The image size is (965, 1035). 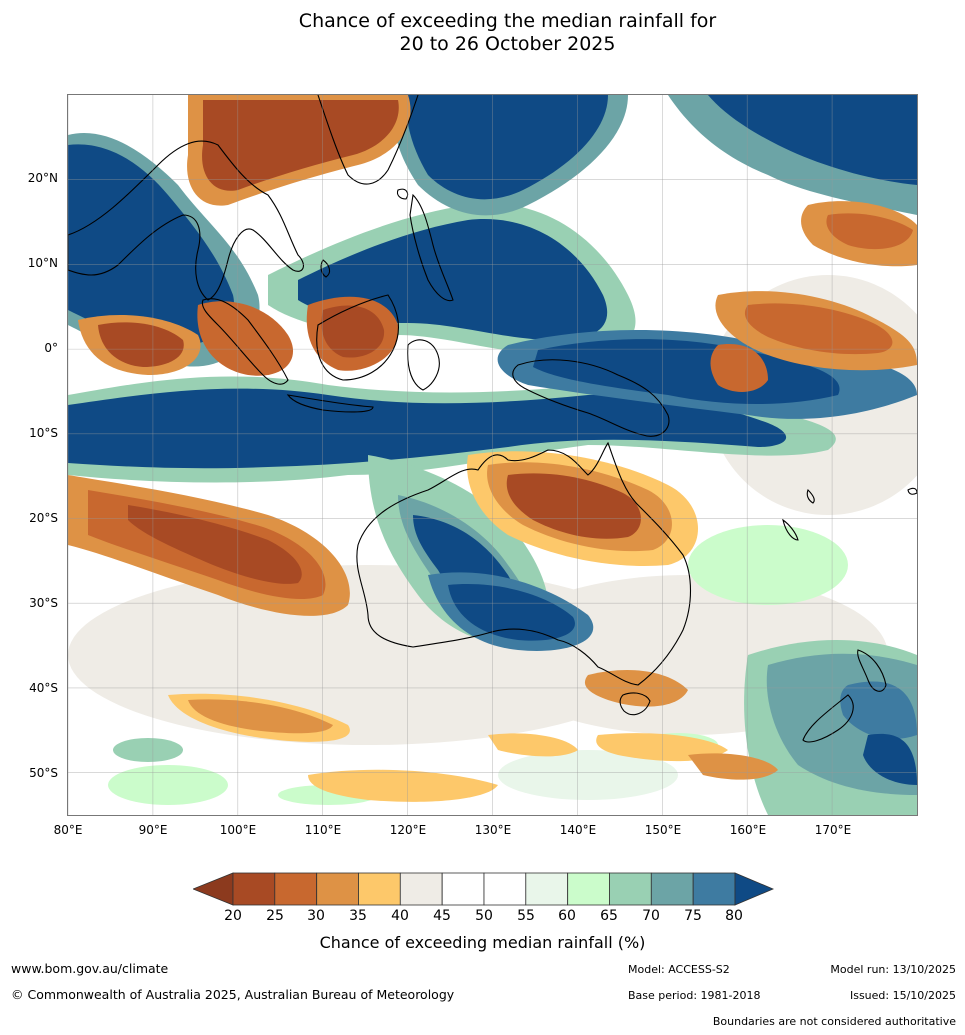 What do you see at coordinates (43, 433) in the screenshot?
I see `lat-label-10s: 10°S` at bounding box center [43, 433].